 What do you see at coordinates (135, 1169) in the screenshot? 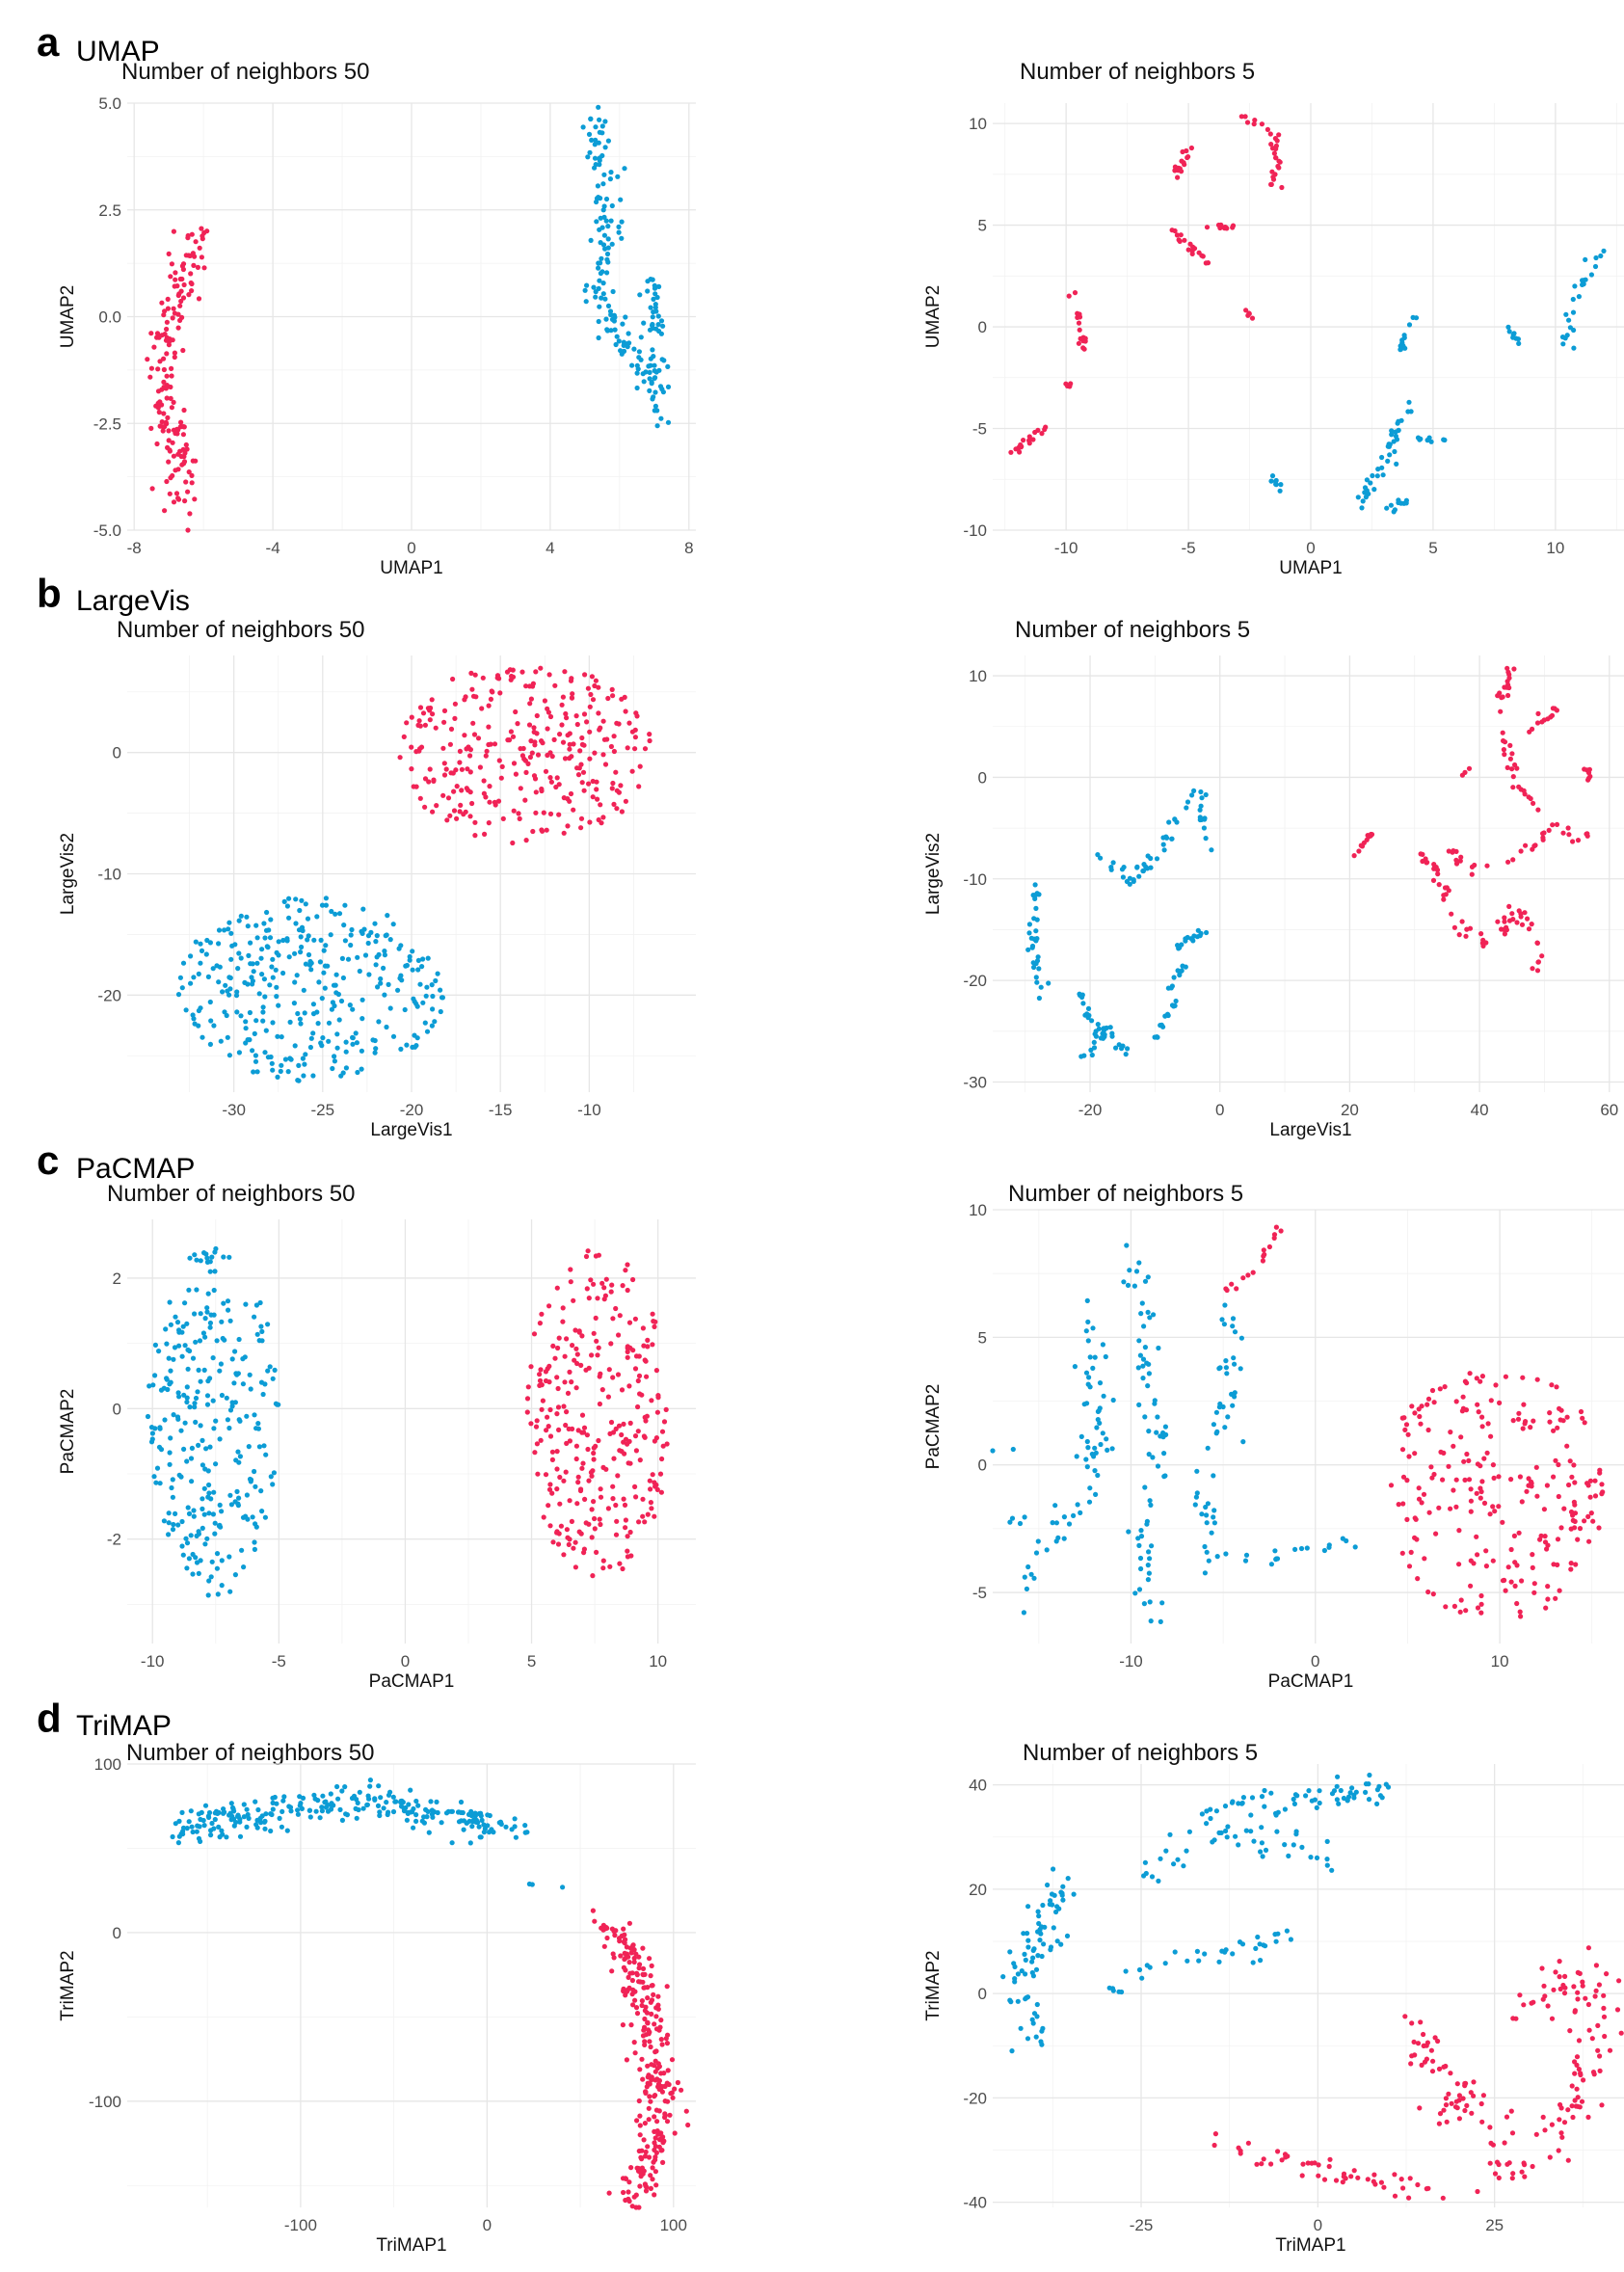
I see `panel-c-method: PaCMAP` at bounding box center [135, 1169].